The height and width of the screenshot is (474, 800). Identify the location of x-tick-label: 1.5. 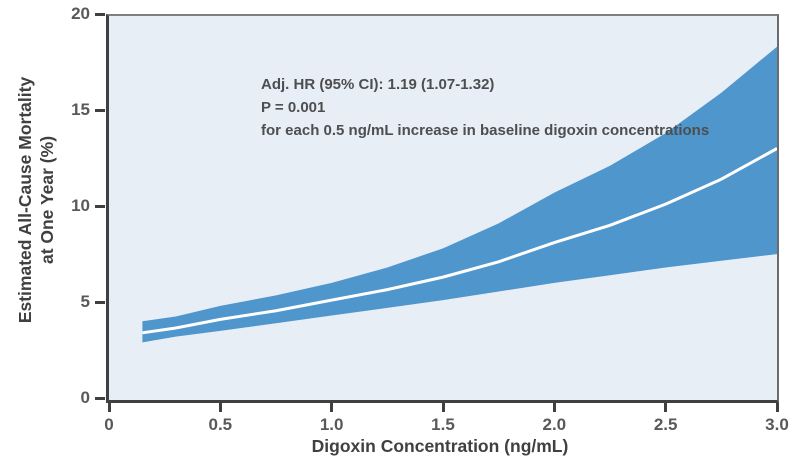
(443, 424).